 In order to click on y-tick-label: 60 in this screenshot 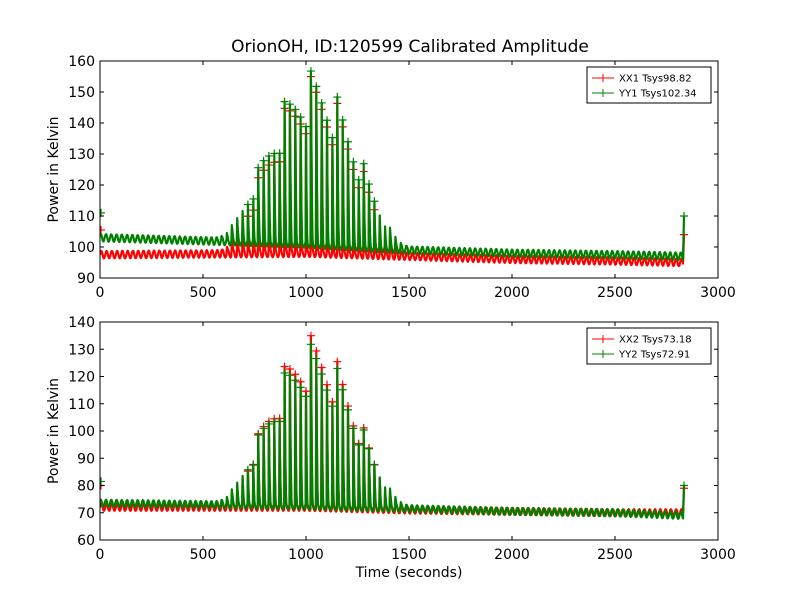, I will do `click(86, 541)`.